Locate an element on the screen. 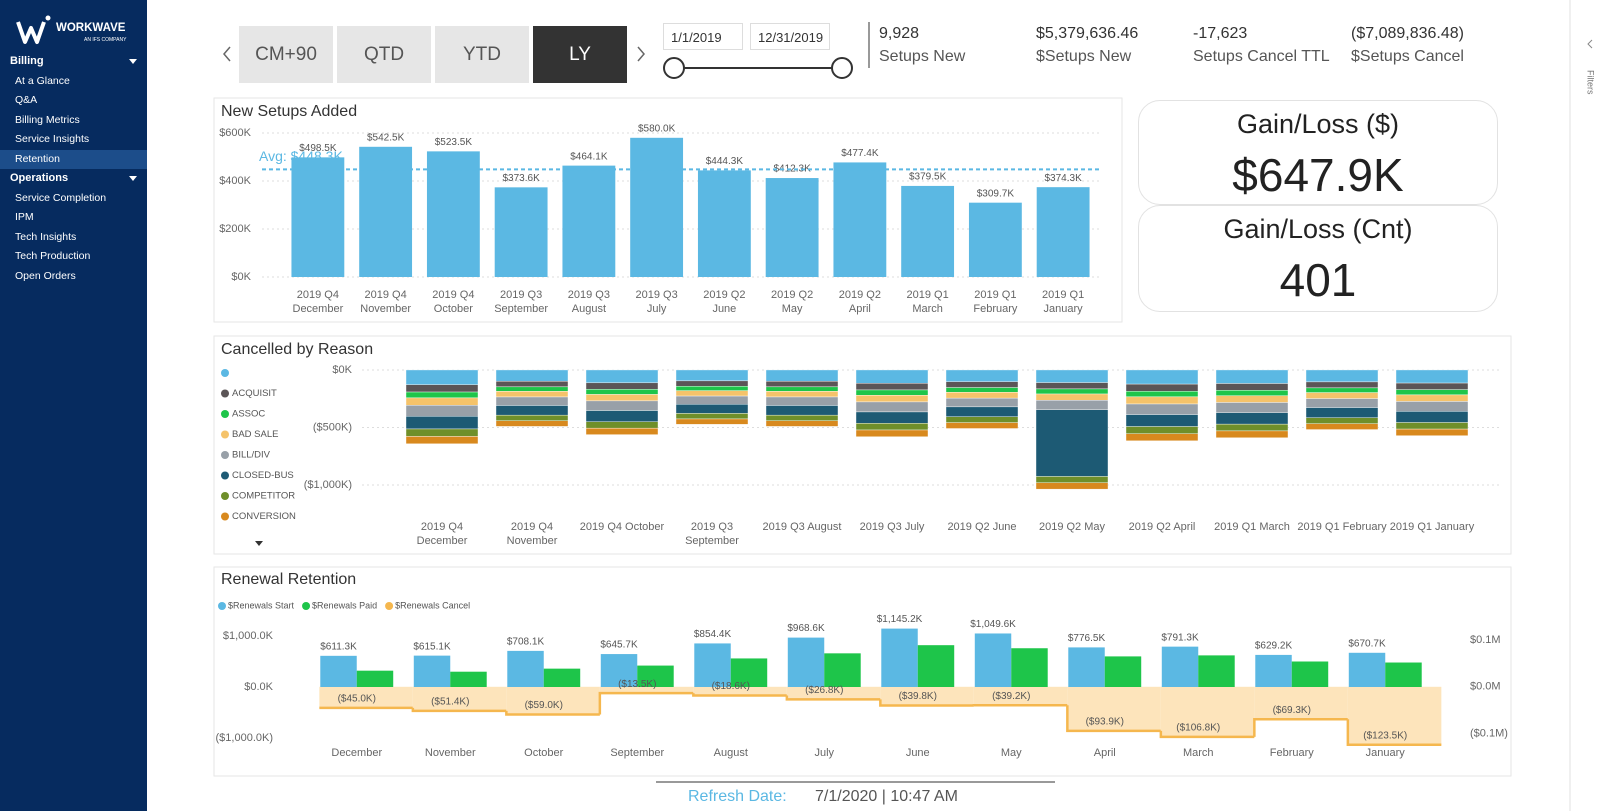 The height and width of the screenshot is (811, 1600). data-label: $615.1K is located at coordinates (432, 646).